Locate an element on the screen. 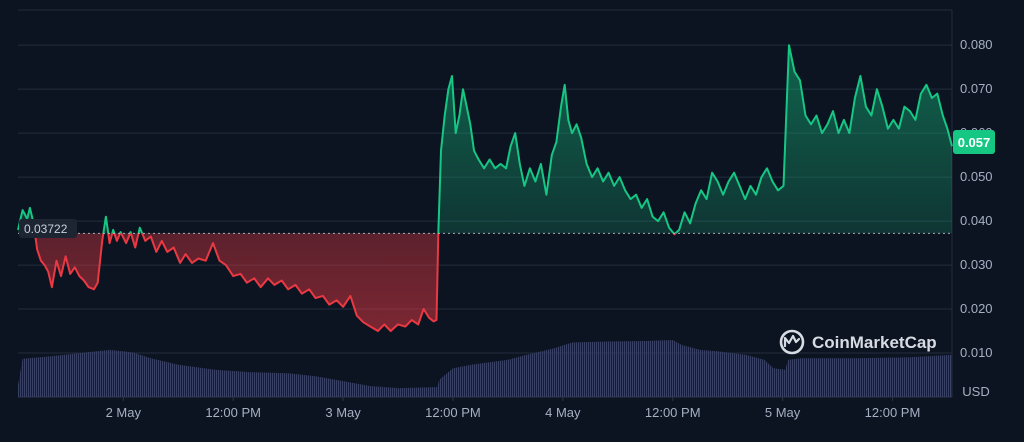 The image size is (1024, 442). coinmarketcap-watermark: CoinMarketCap is located at coordinates (858, 342).